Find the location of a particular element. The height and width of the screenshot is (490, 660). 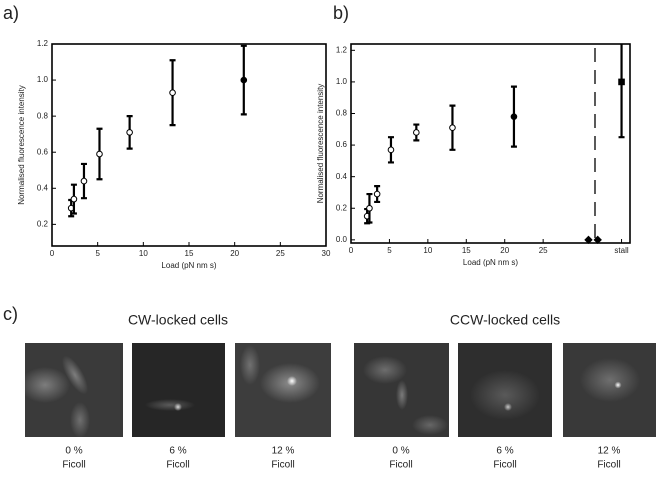

panel-label: c) is located at coordinates (10, 314).